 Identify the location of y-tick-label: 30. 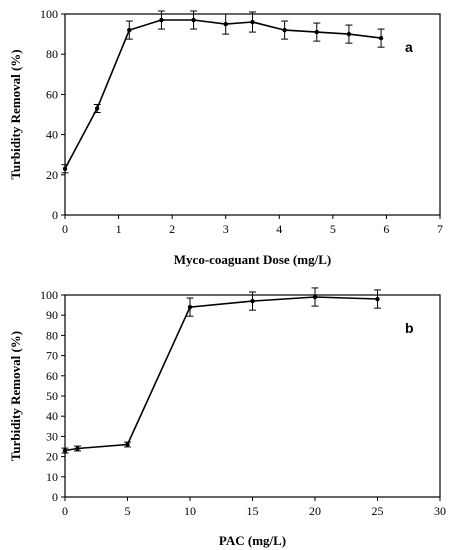
(52, 436).